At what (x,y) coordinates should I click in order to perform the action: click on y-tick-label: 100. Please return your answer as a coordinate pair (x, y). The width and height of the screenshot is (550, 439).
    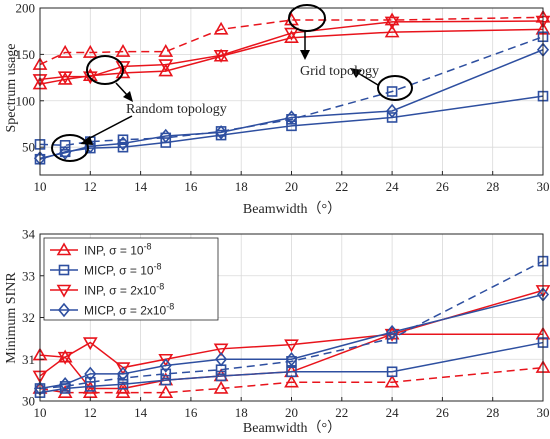
    Looking at the image, I should click on (26, 100).